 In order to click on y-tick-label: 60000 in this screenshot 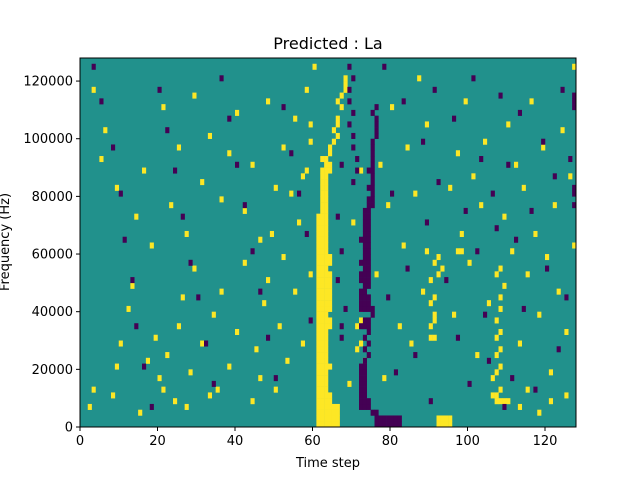, I will do `click(52, 255)`.